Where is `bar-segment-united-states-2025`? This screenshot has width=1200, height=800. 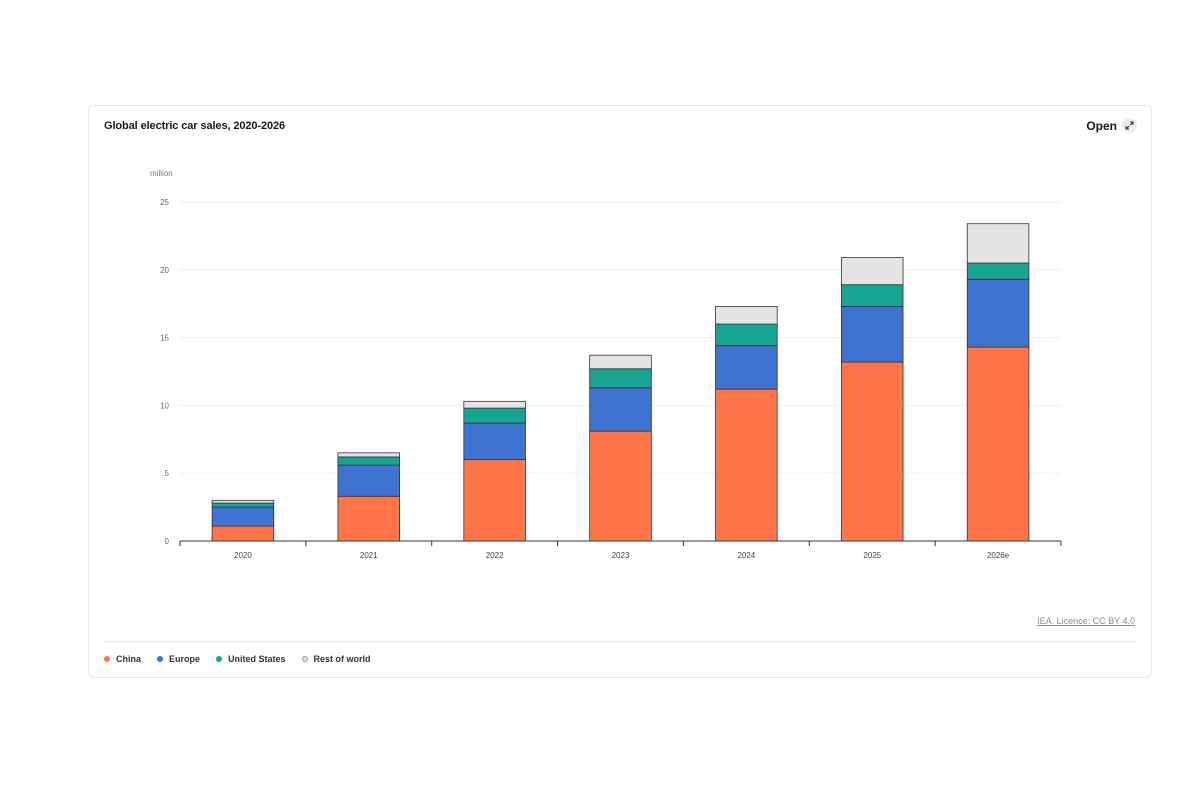 bar-segment-united-states-2025 is located at coordinates (872, 295).